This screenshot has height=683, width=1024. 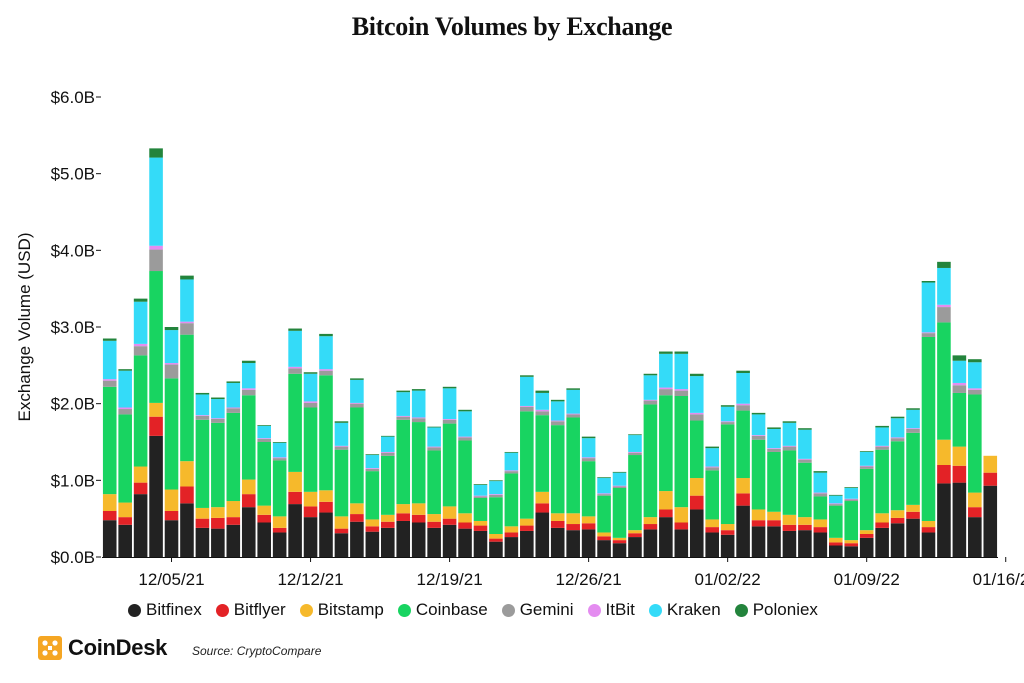 I want to click on legend-item-kraken: Kraken, so click(x=684, y=610).